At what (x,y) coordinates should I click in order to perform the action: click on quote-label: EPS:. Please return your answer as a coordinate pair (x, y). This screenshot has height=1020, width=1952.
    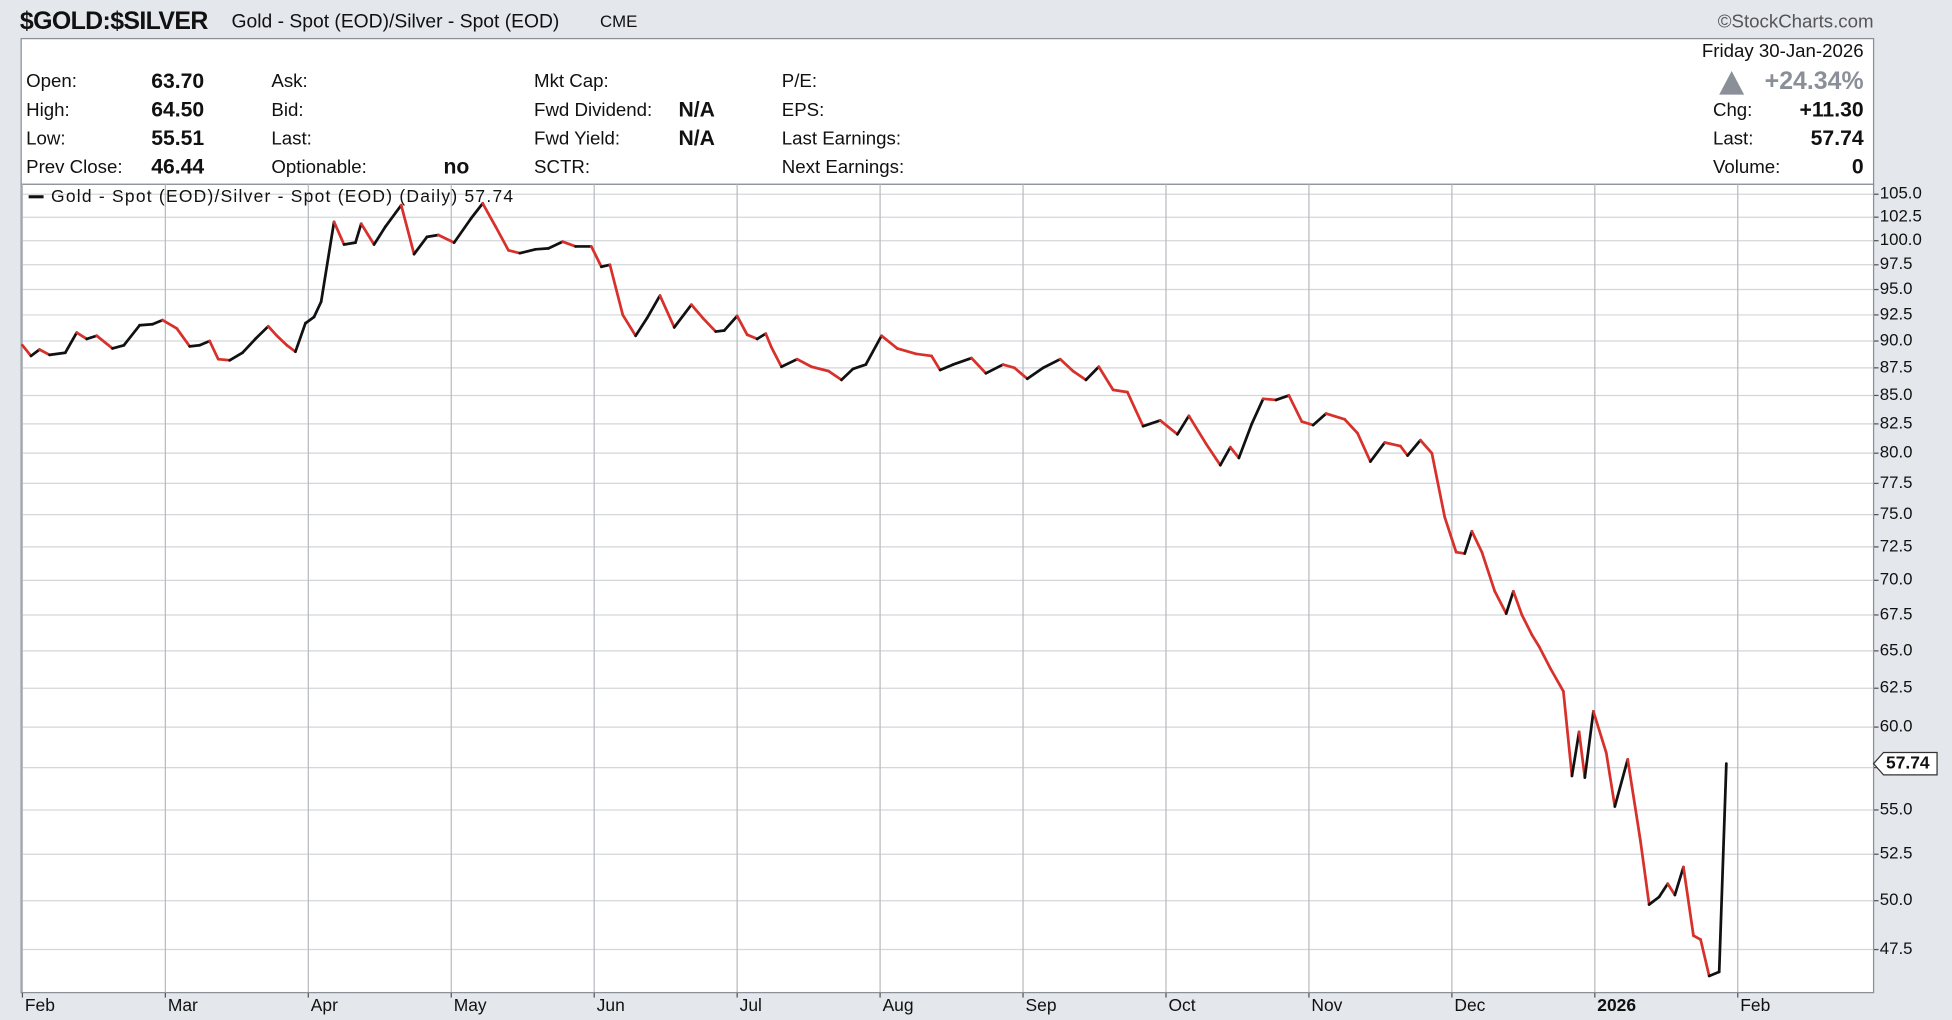
    Looking at the image, I should click on (803, 109).